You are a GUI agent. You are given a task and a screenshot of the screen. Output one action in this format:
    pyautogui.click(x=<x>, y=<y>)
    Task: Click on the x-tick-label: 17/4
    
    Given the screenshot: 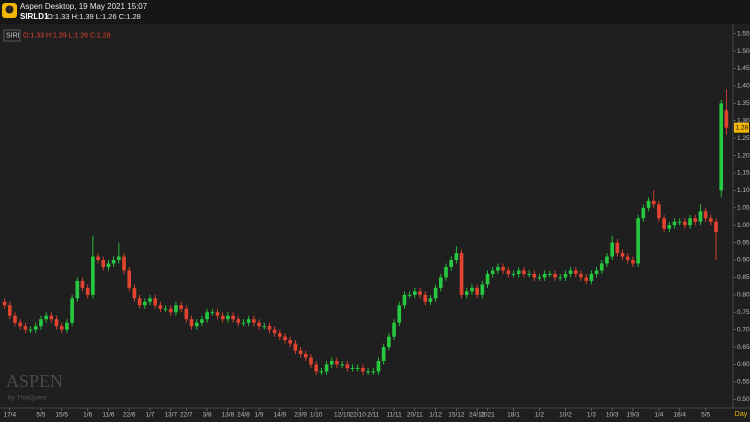 What is the action you would take?
    pyautogui.click(x=9, y=415)
    